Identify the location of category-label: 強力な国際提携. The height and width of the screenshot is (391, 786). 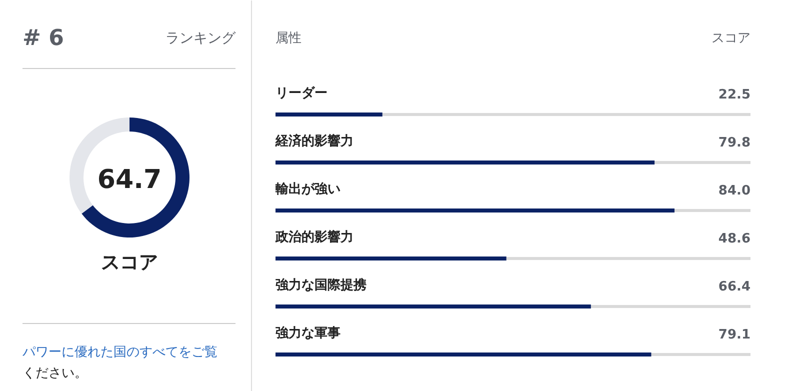
(321, 285).